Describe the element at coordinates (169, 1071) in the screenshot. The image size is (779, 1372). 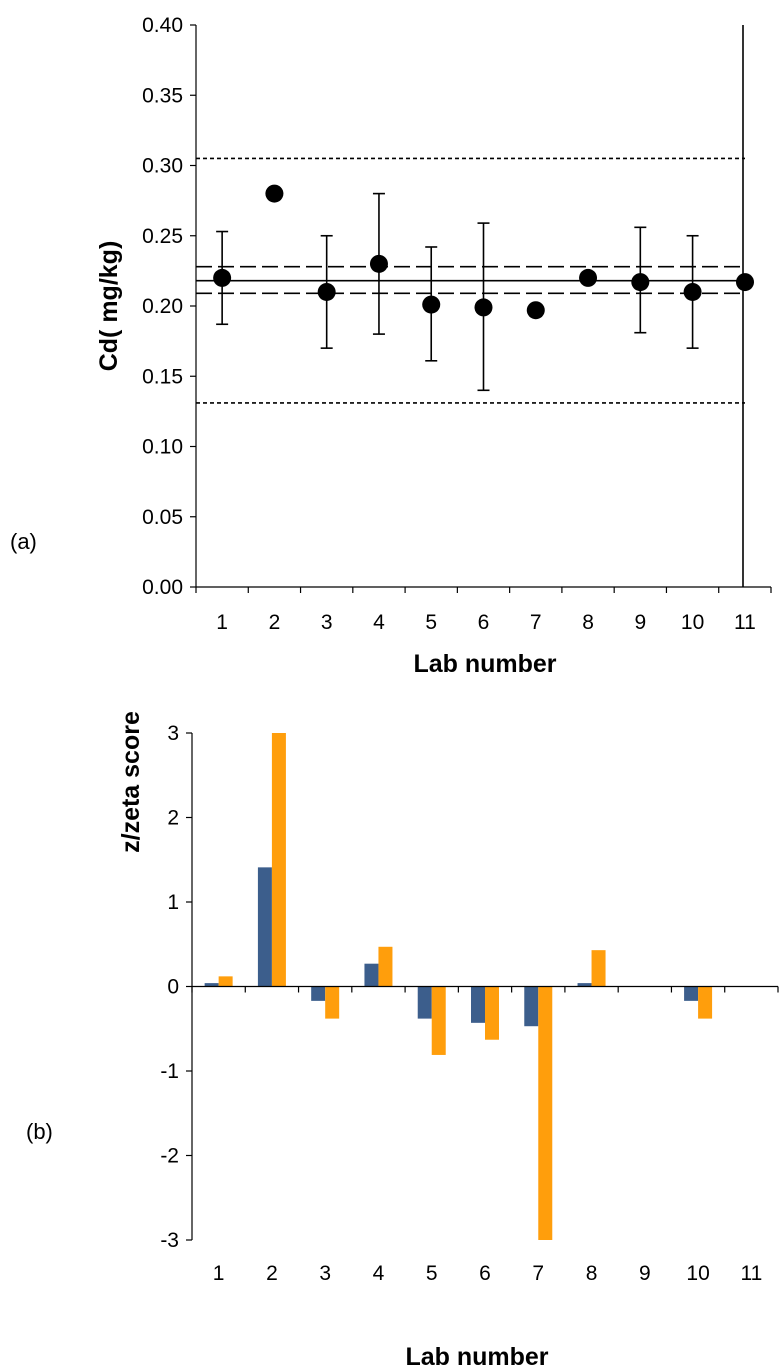
I see `b-y-tick-label: -1` at that location.